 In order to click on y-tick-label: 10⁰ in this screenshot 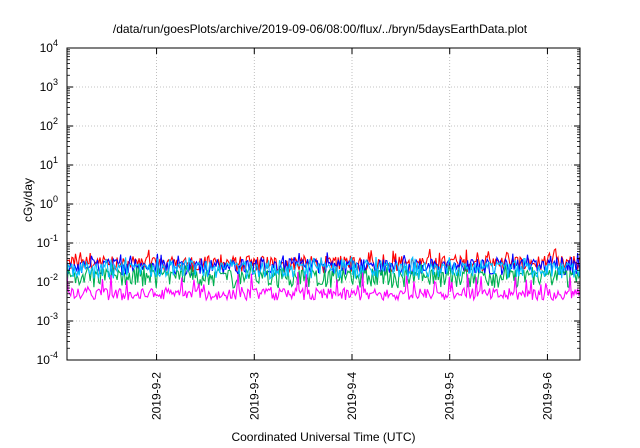, I will do `click(49, 202)`.